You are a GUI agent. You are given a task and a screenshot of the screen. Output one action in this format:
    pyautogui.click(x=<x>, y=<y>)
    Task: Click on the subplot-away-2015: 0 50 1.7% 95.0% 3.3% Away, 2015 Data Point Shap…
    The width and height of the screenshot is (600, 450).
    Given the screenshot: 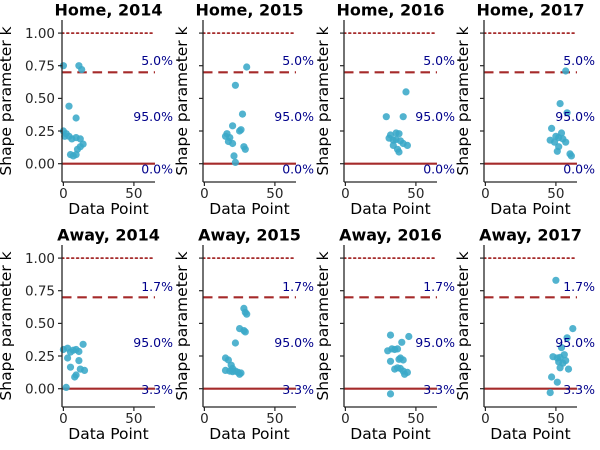 What is the action you would take?
    pyautogui.click(x=243, y=335)
    